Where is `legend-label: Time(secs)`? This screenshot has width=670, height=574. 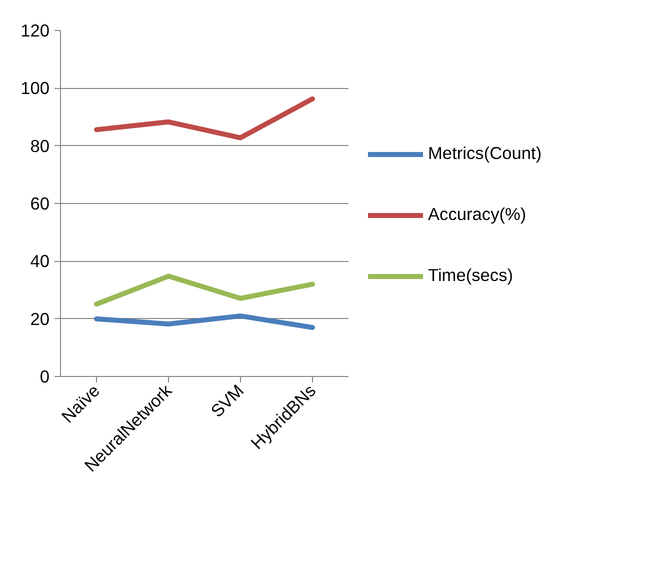 legend-label: Time(secs) is located at coordinates (471, 275).